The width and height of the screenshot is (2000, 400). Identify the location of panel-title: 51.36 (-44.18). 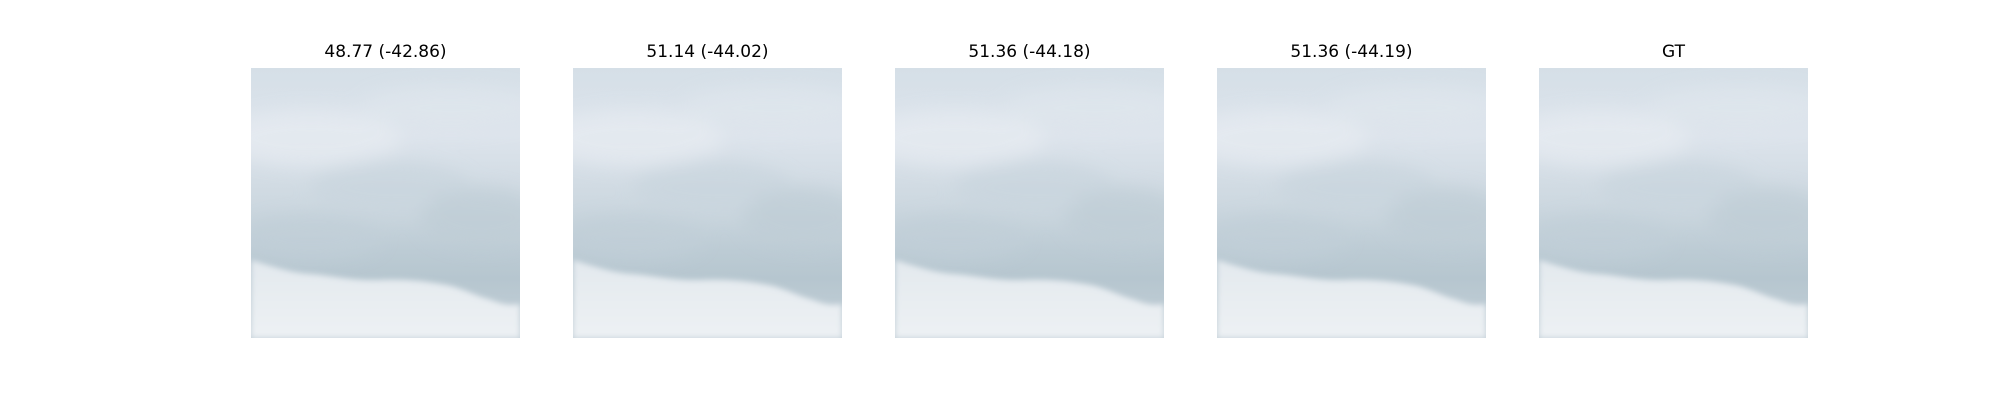
(1029, 52).